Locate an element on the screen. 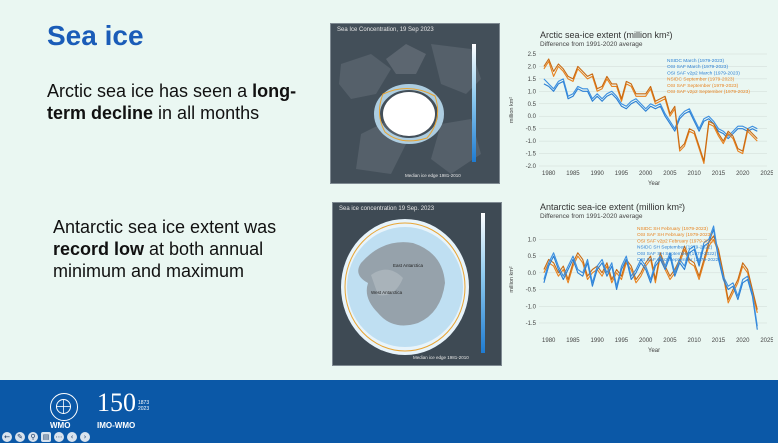 This screenshot has width=778, height=443. legend-entry: OSI SAF March (1979-2023) is located at coordinates (697, 67).